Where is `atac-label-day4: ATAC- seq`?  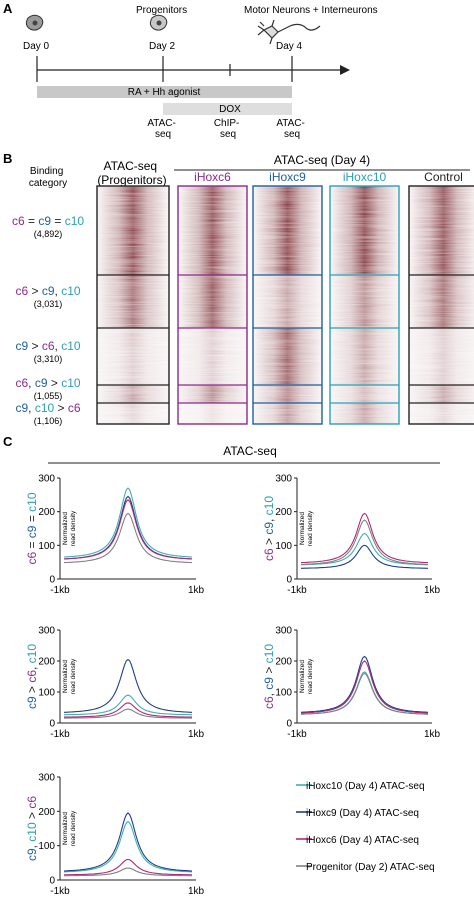 atac-label-day4: ATAC- seq is located at coordinates (291, 129).